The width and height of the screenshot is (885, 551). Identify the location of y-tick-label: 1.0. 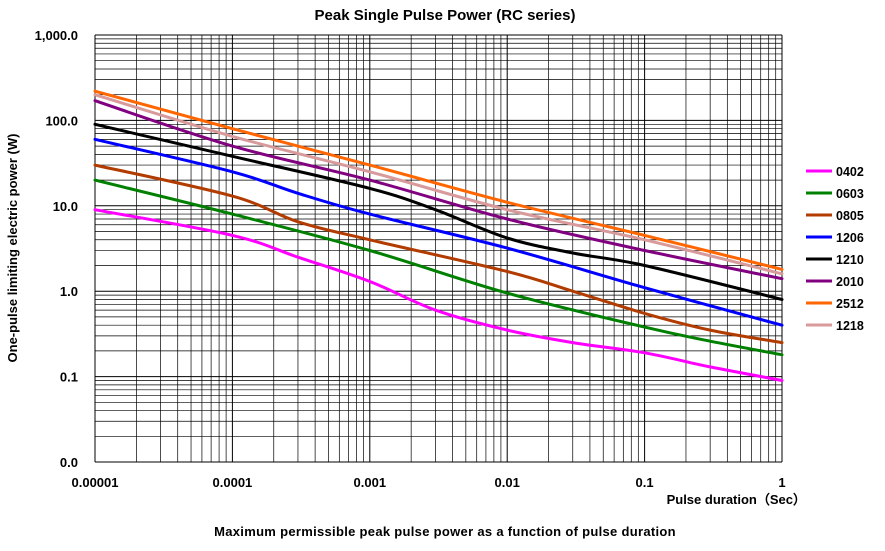
(69, 291).